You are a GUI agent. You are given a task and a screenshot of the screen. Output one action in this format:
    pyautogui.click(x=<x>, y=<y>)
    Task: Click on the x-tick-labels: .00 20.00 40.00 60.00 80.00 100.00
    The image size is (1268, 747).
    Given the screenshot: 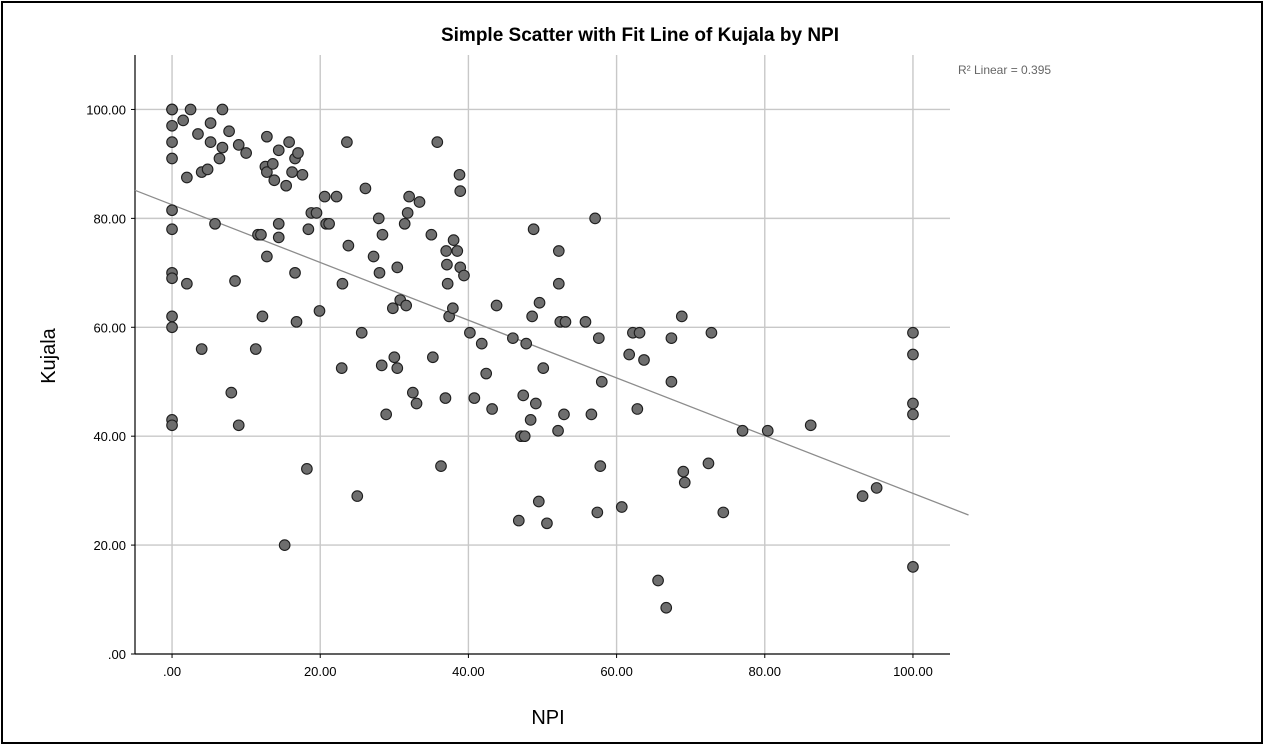 What is the action you would take?
    pyautogui.click(x=548, y=671)
    